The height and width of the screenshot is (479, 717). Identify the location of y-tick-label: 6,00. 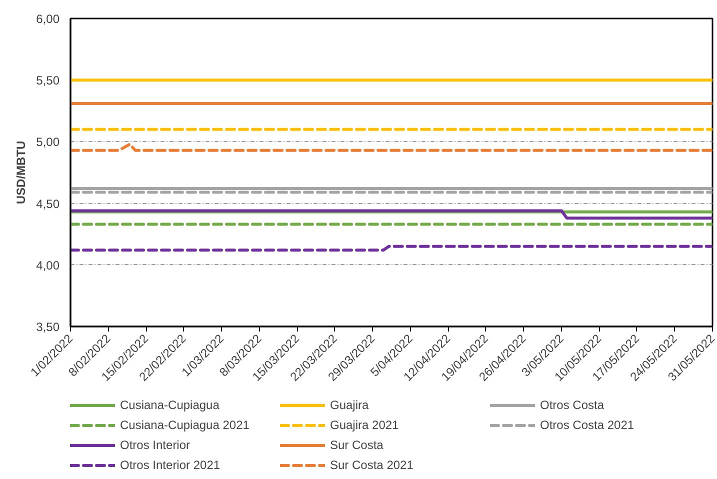
(48, 19).